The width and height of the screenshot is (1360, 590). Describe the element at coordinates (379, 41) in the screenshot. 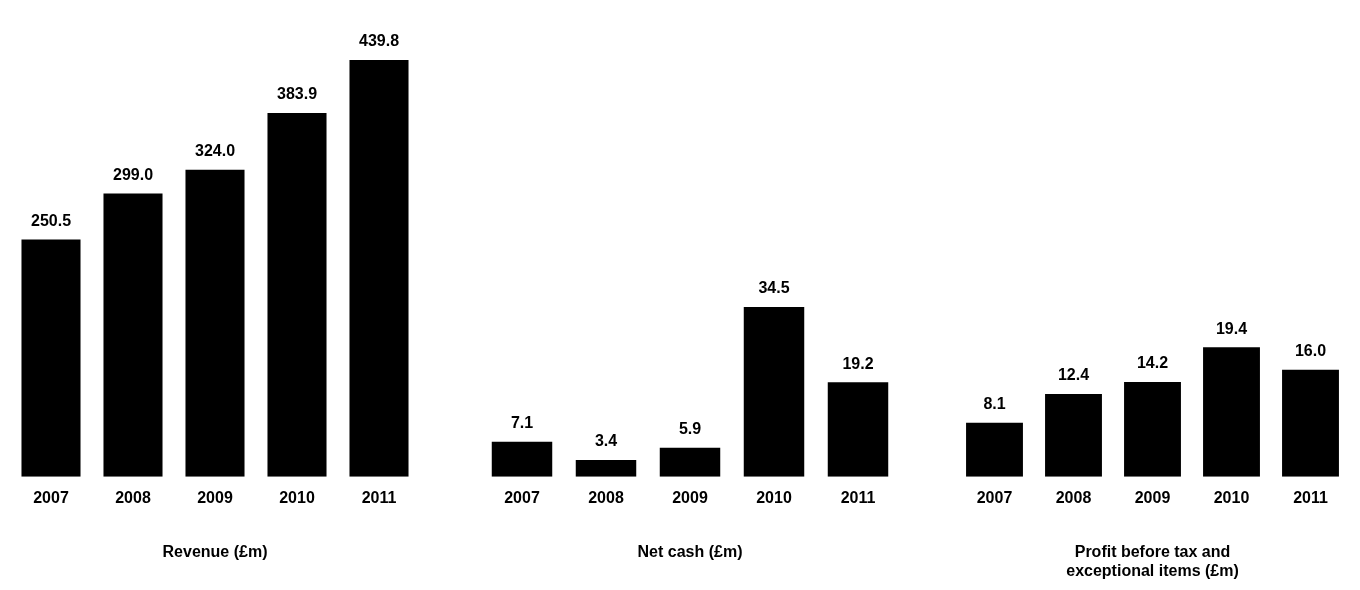

I see `data-label: 439.8` at that location.